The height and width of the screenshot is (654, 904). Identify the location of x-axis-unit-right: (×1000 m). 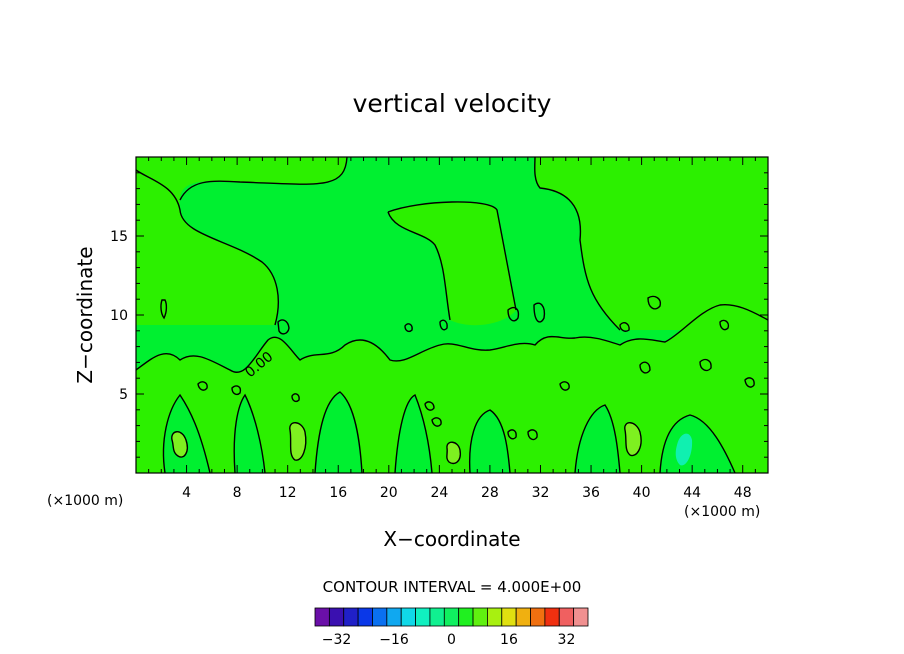
(722, 512).